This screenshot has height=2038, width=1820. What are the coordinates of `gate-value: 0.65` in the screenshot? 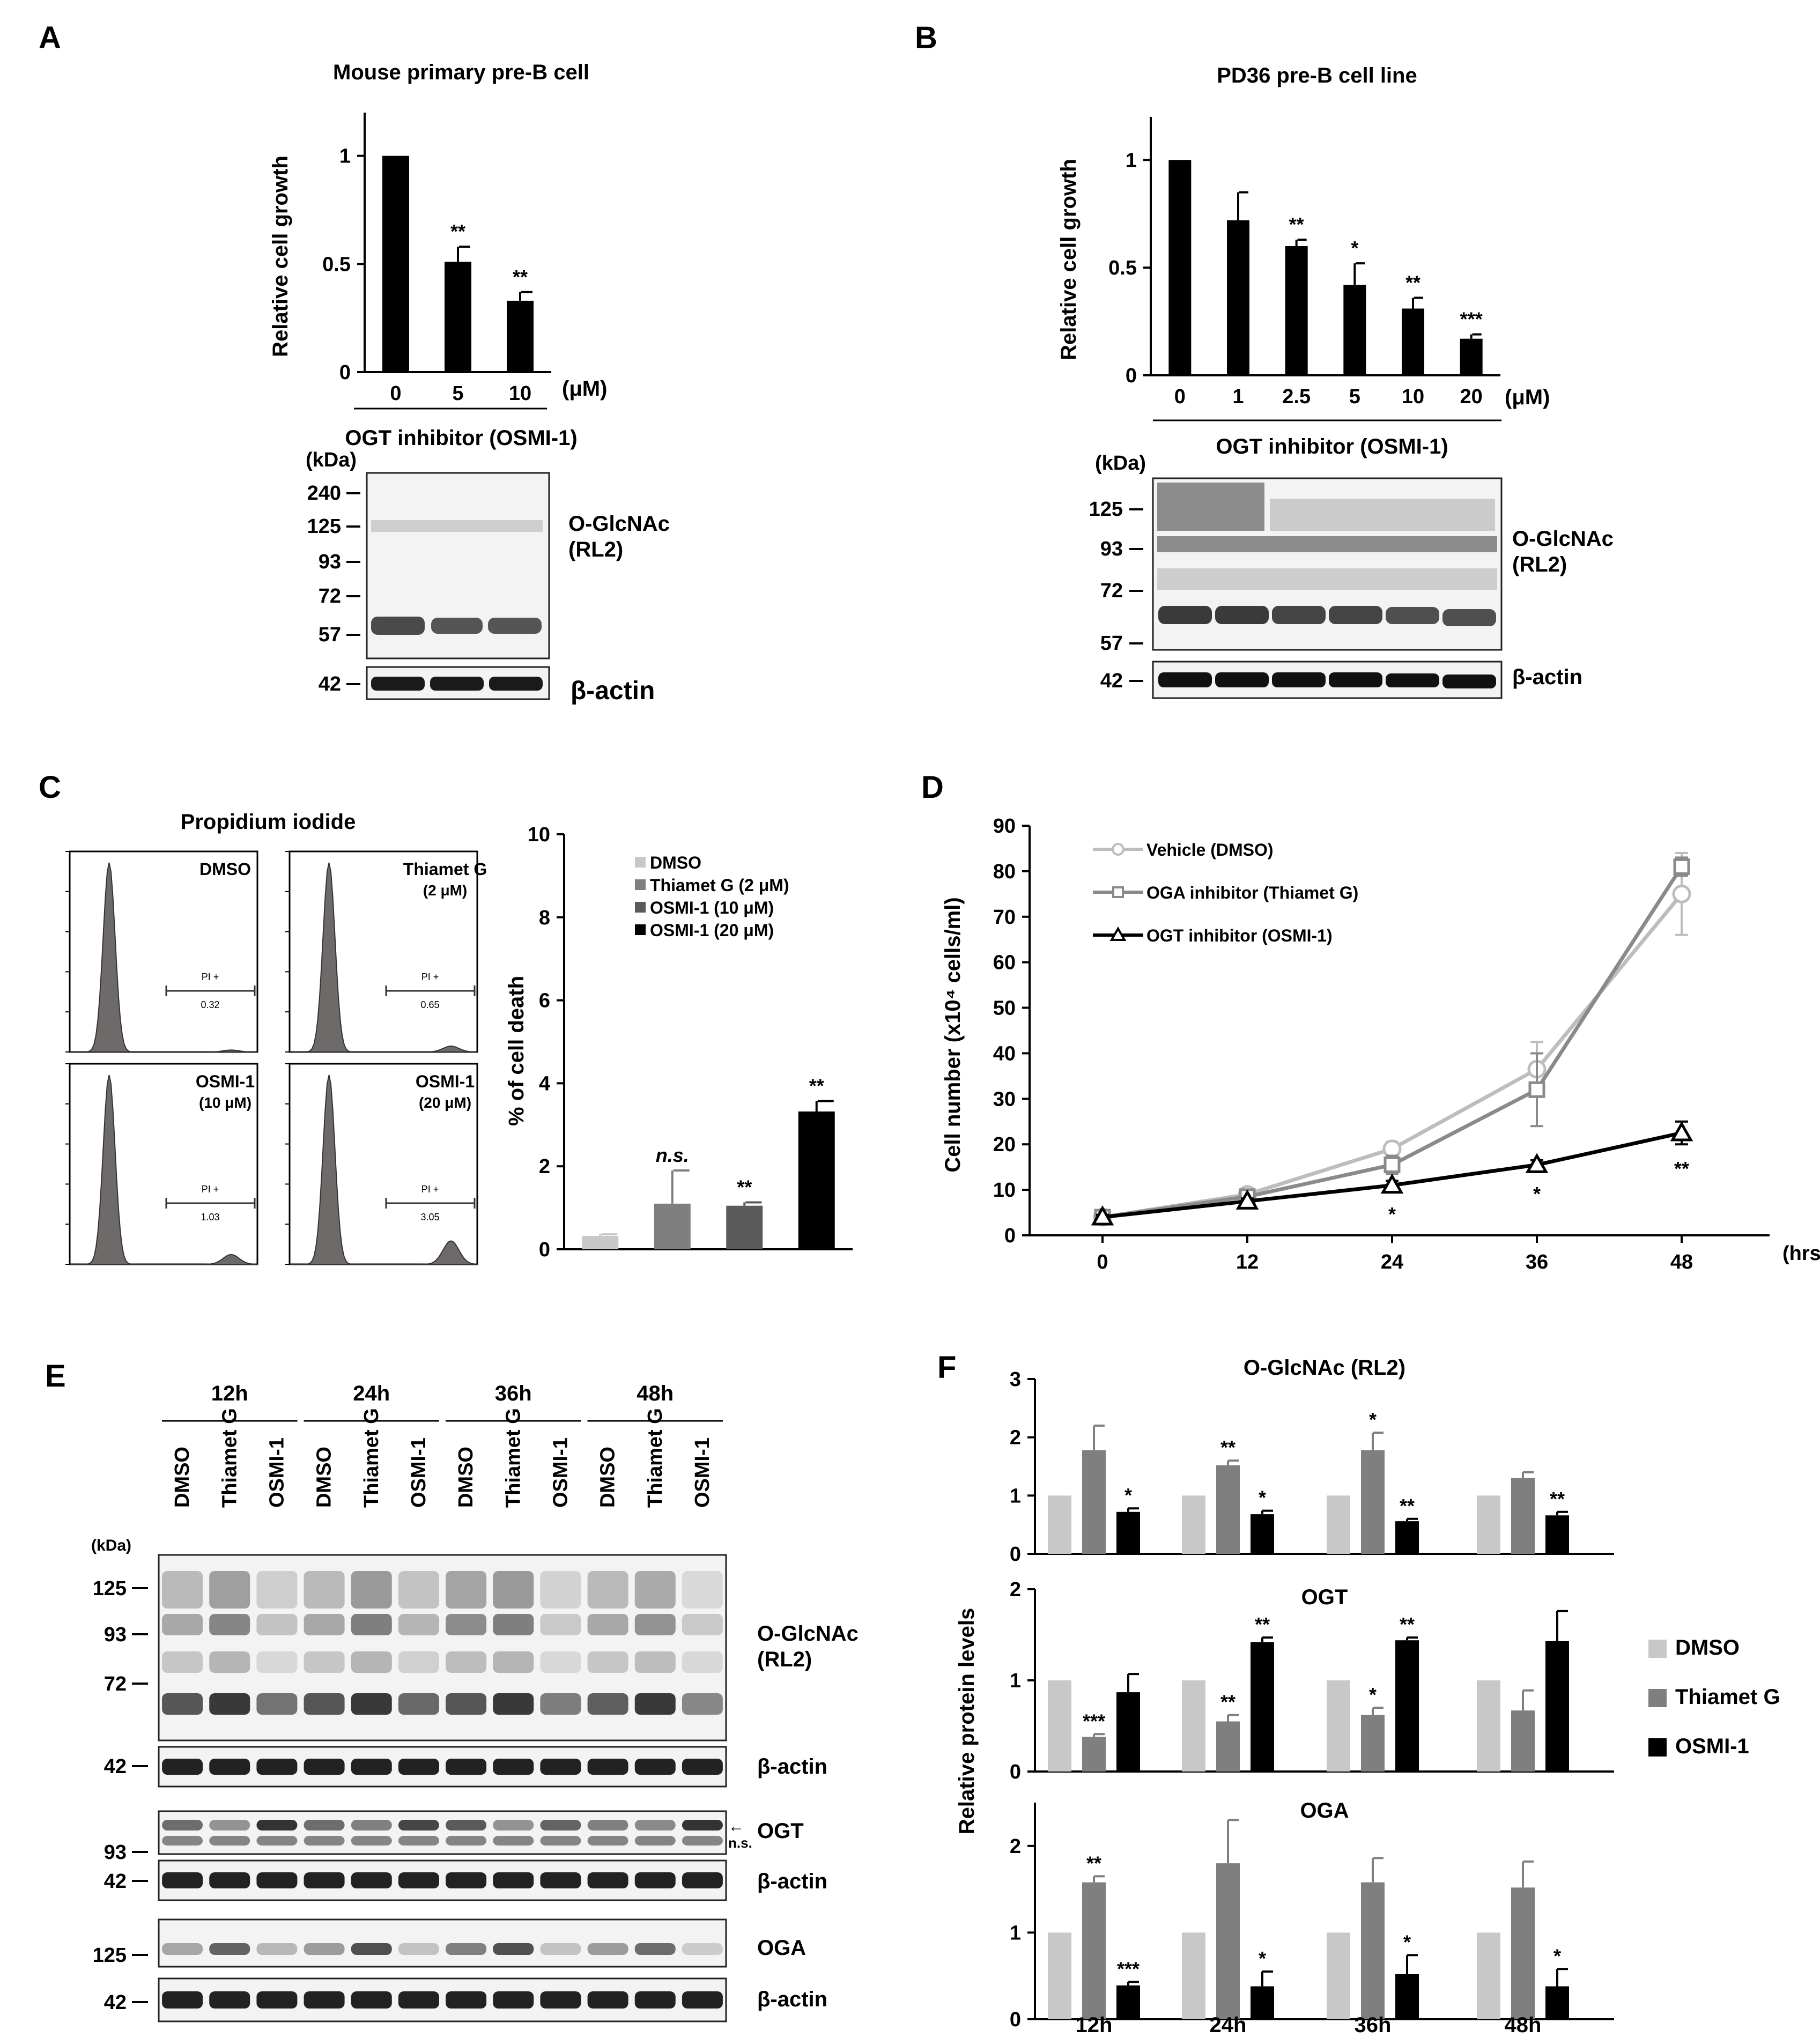 It's located at (429, 1004).